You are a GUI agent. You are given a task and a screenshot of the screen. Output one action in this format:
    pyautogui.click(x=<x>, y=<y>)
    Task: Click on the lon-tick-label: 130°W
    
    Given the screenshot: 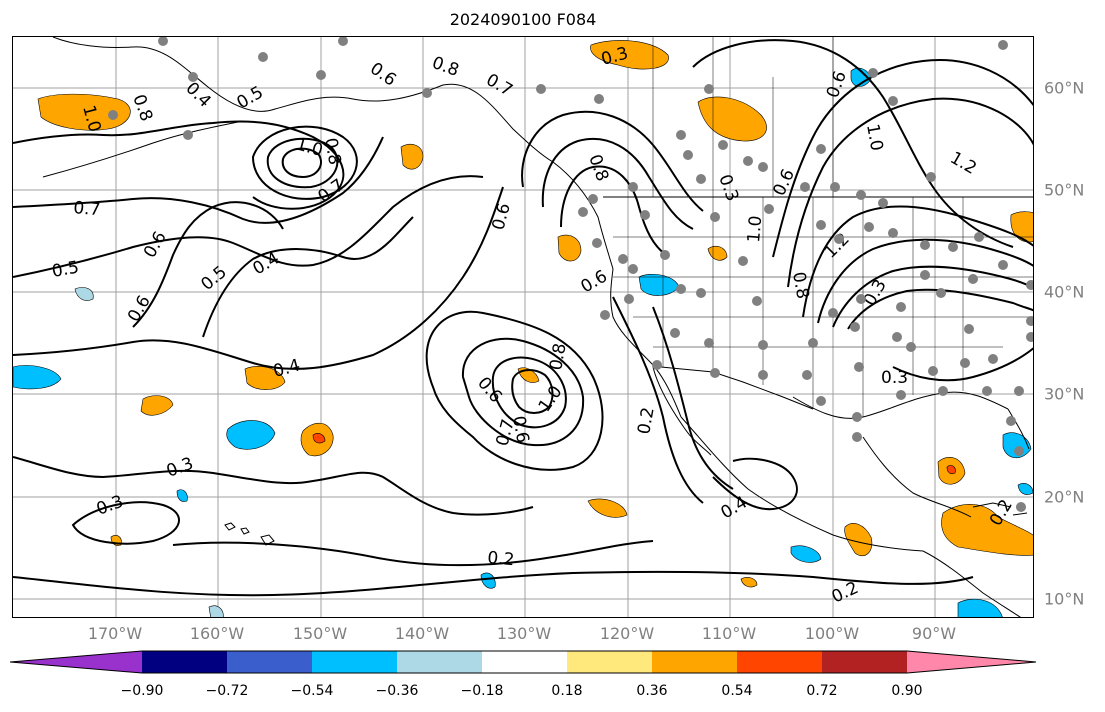 What is the action you would take?
    pyautogui.click(x=524, y=633)
    